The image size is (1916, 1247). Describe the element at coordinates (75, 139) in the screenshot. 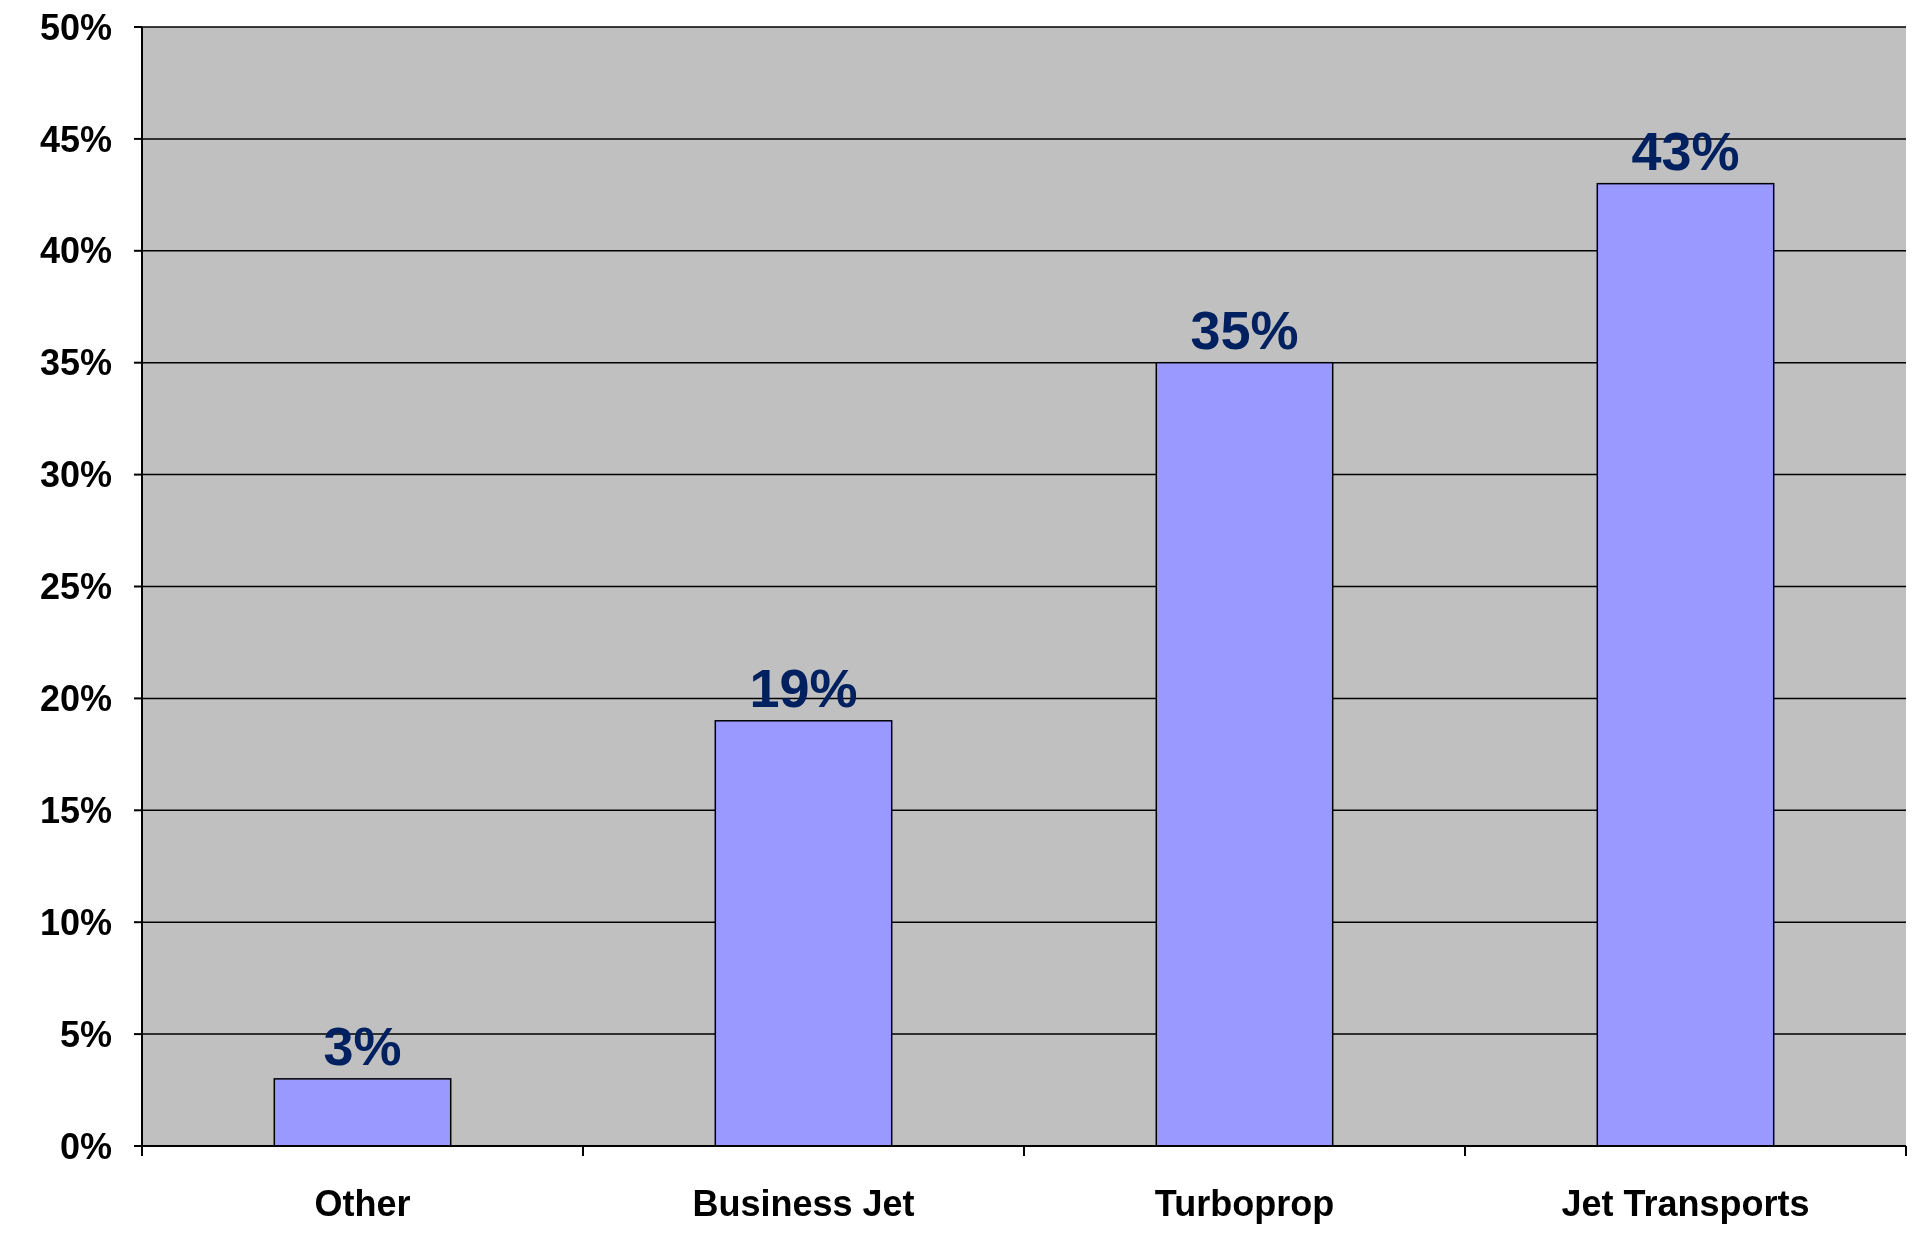

I see `y-tick-label: 45%` at that location.